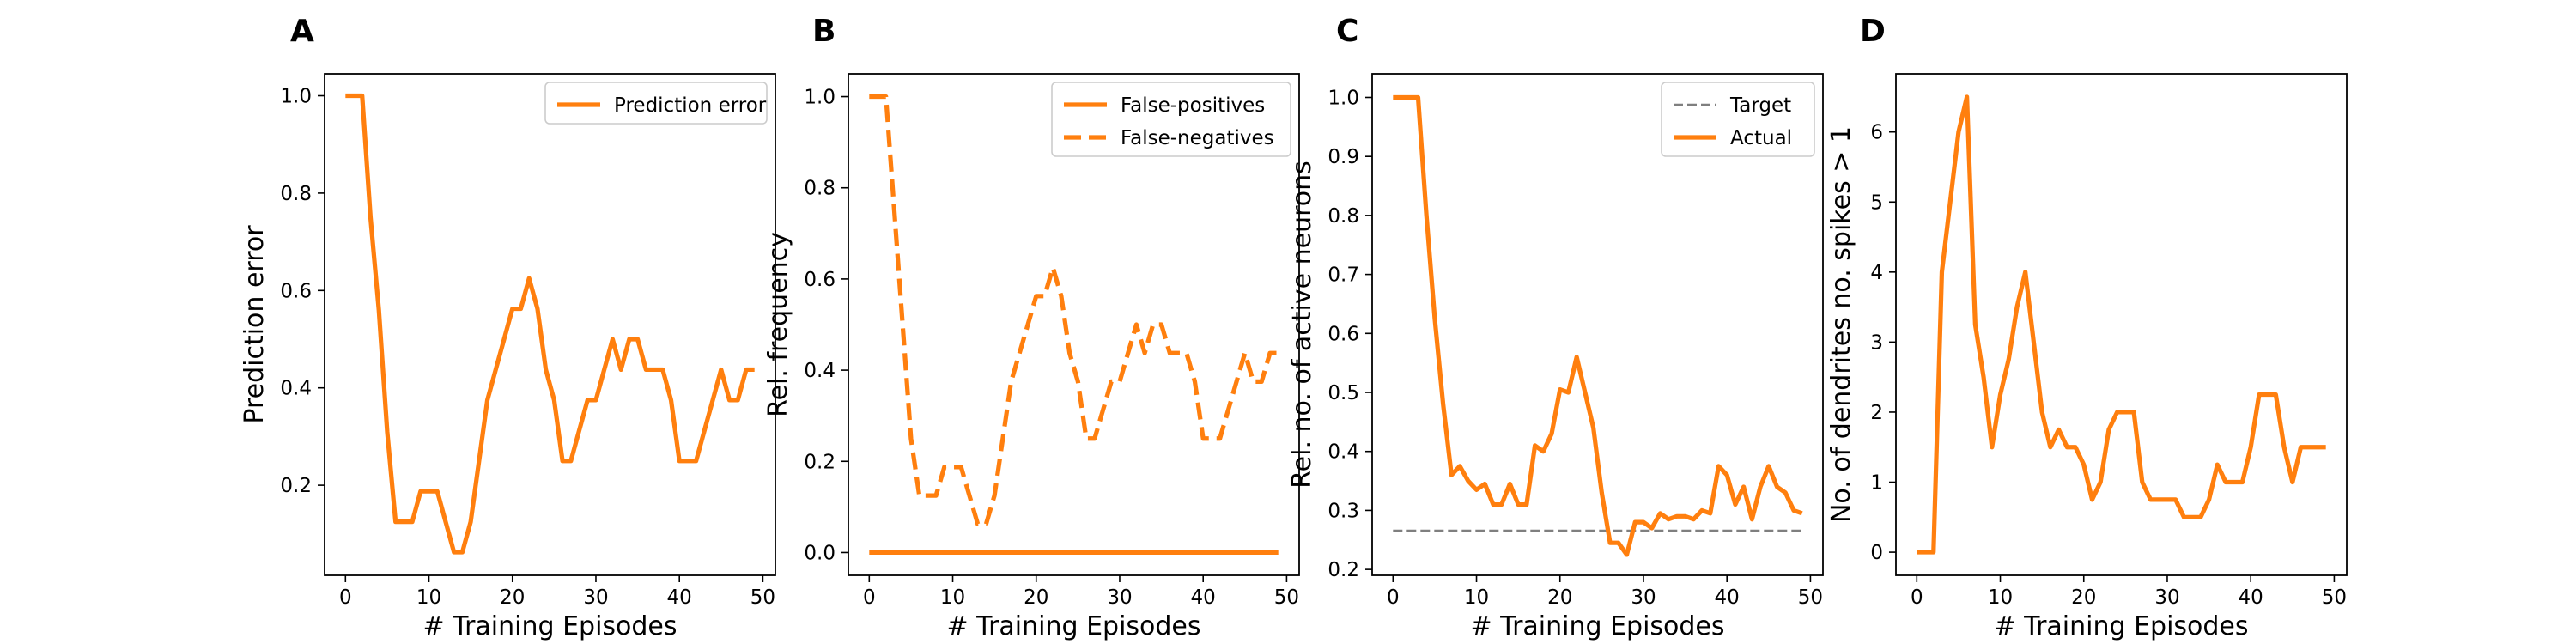 This screenshot has height=644, width=2576. Describe the element at coordinates (1877, 133) in the screenshot. I see `y-tick-label: 6` at that location.